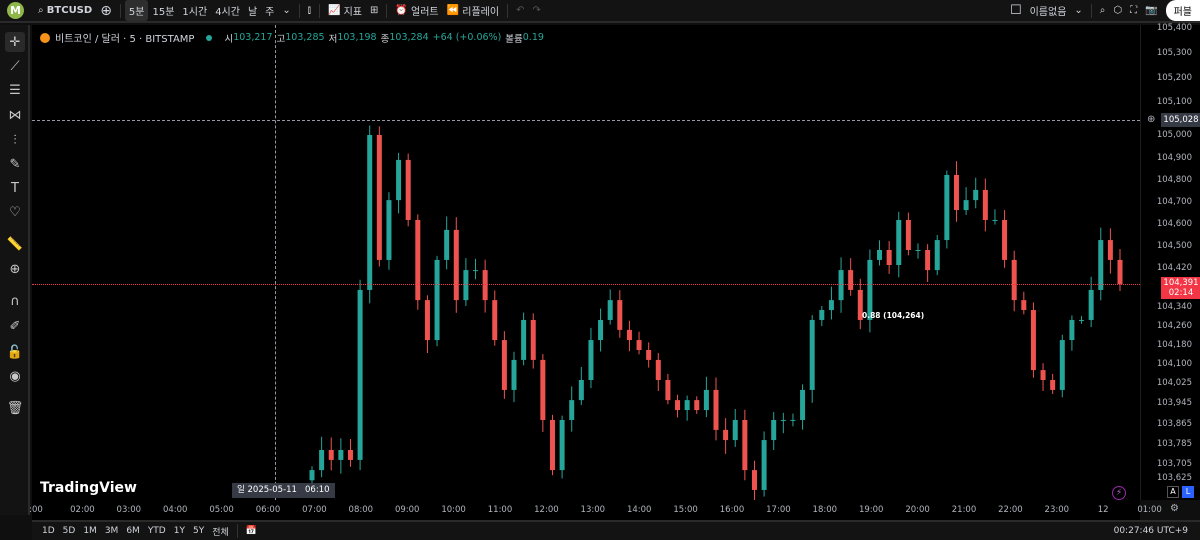 This screenshot has width=1200, height=540. What do you see at coordinates (156, 531) in the screenshot?
I see `range-ytd: YTD` at bounding box center [156, 531].